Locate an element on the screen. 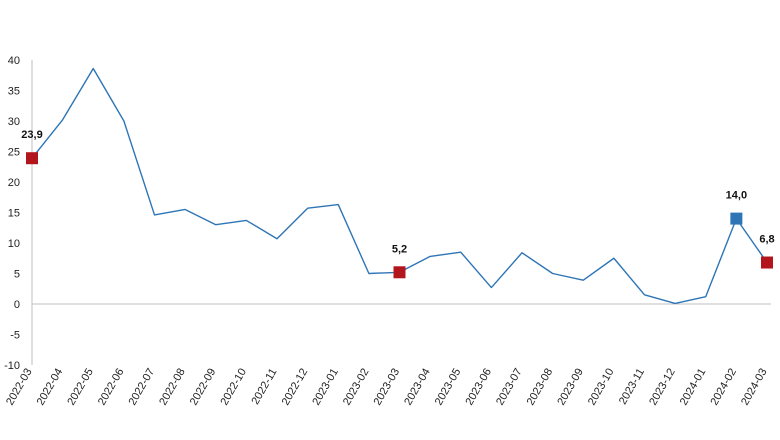  y-axis: -10 -5 0 5 10 15 20 25 30 35 40 is located at coordinates (18, 213).